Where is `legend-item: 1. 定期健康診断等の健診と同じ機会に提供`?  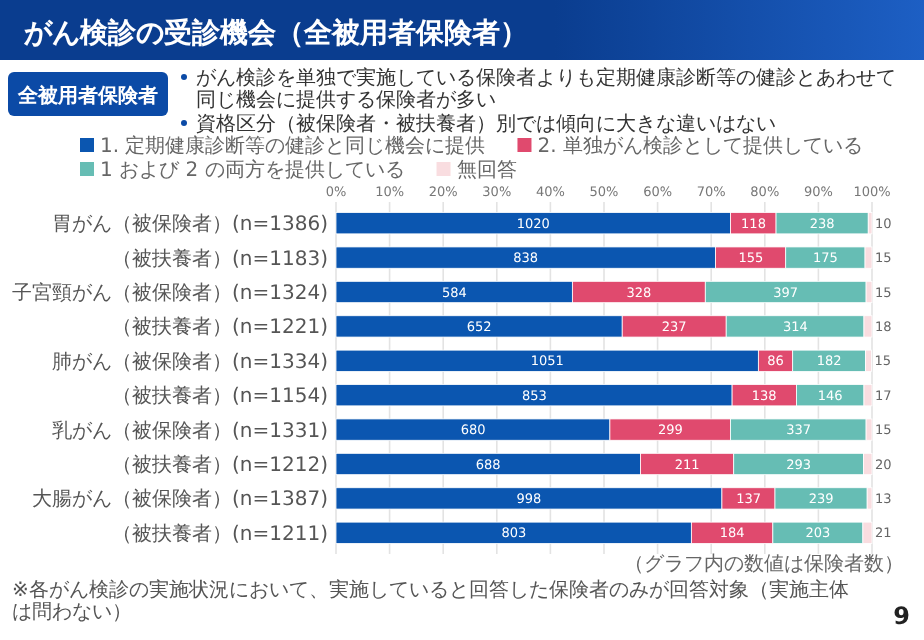
legend-item: 1. 定期健康診断等の健診と同じ機会に提供 is located at coordinates (283, 147).